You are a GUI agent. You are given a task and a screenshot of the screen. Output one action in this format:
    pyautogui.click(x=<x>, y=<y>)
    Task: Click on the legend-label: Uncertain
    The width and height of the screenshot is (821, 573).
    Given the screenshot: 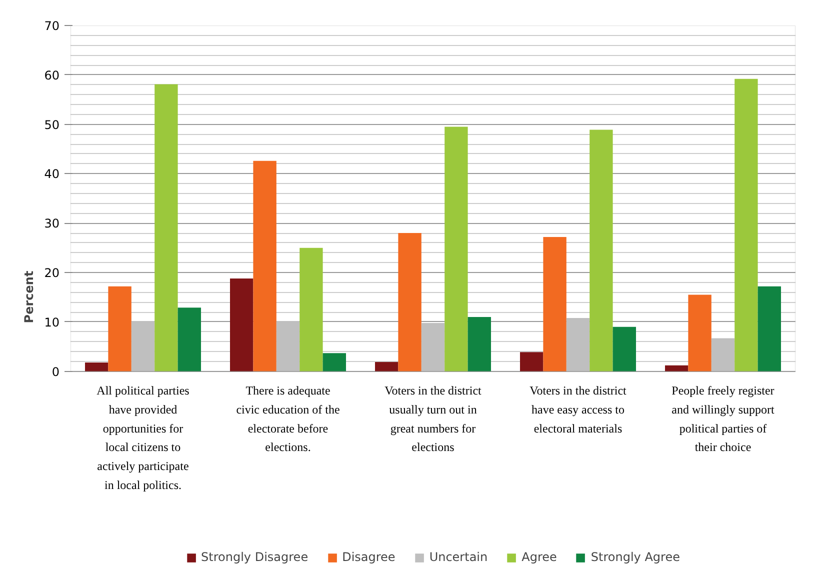 What is the action you would take?
    pyautogui.click(x=458, y=557)
    